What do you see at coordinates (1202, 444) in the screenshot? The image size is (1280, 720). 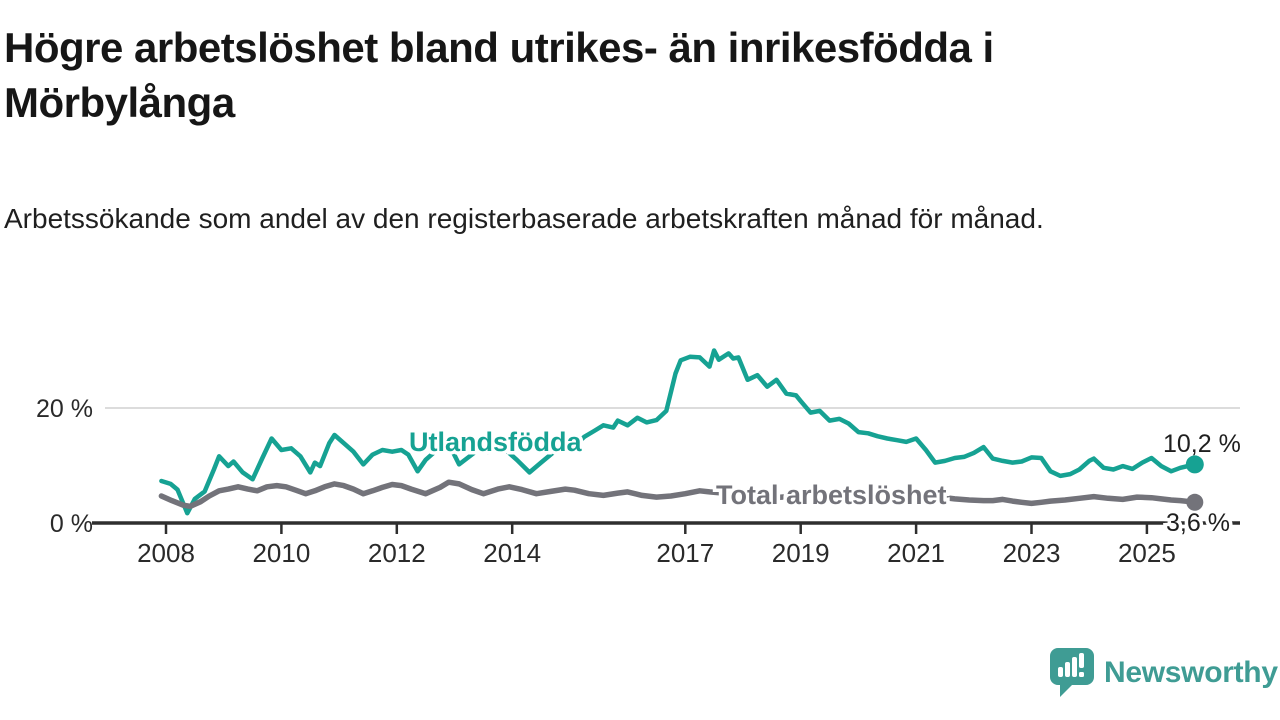 I see `end-value-label: 10,2 %` at bounding box center [1202, 444].